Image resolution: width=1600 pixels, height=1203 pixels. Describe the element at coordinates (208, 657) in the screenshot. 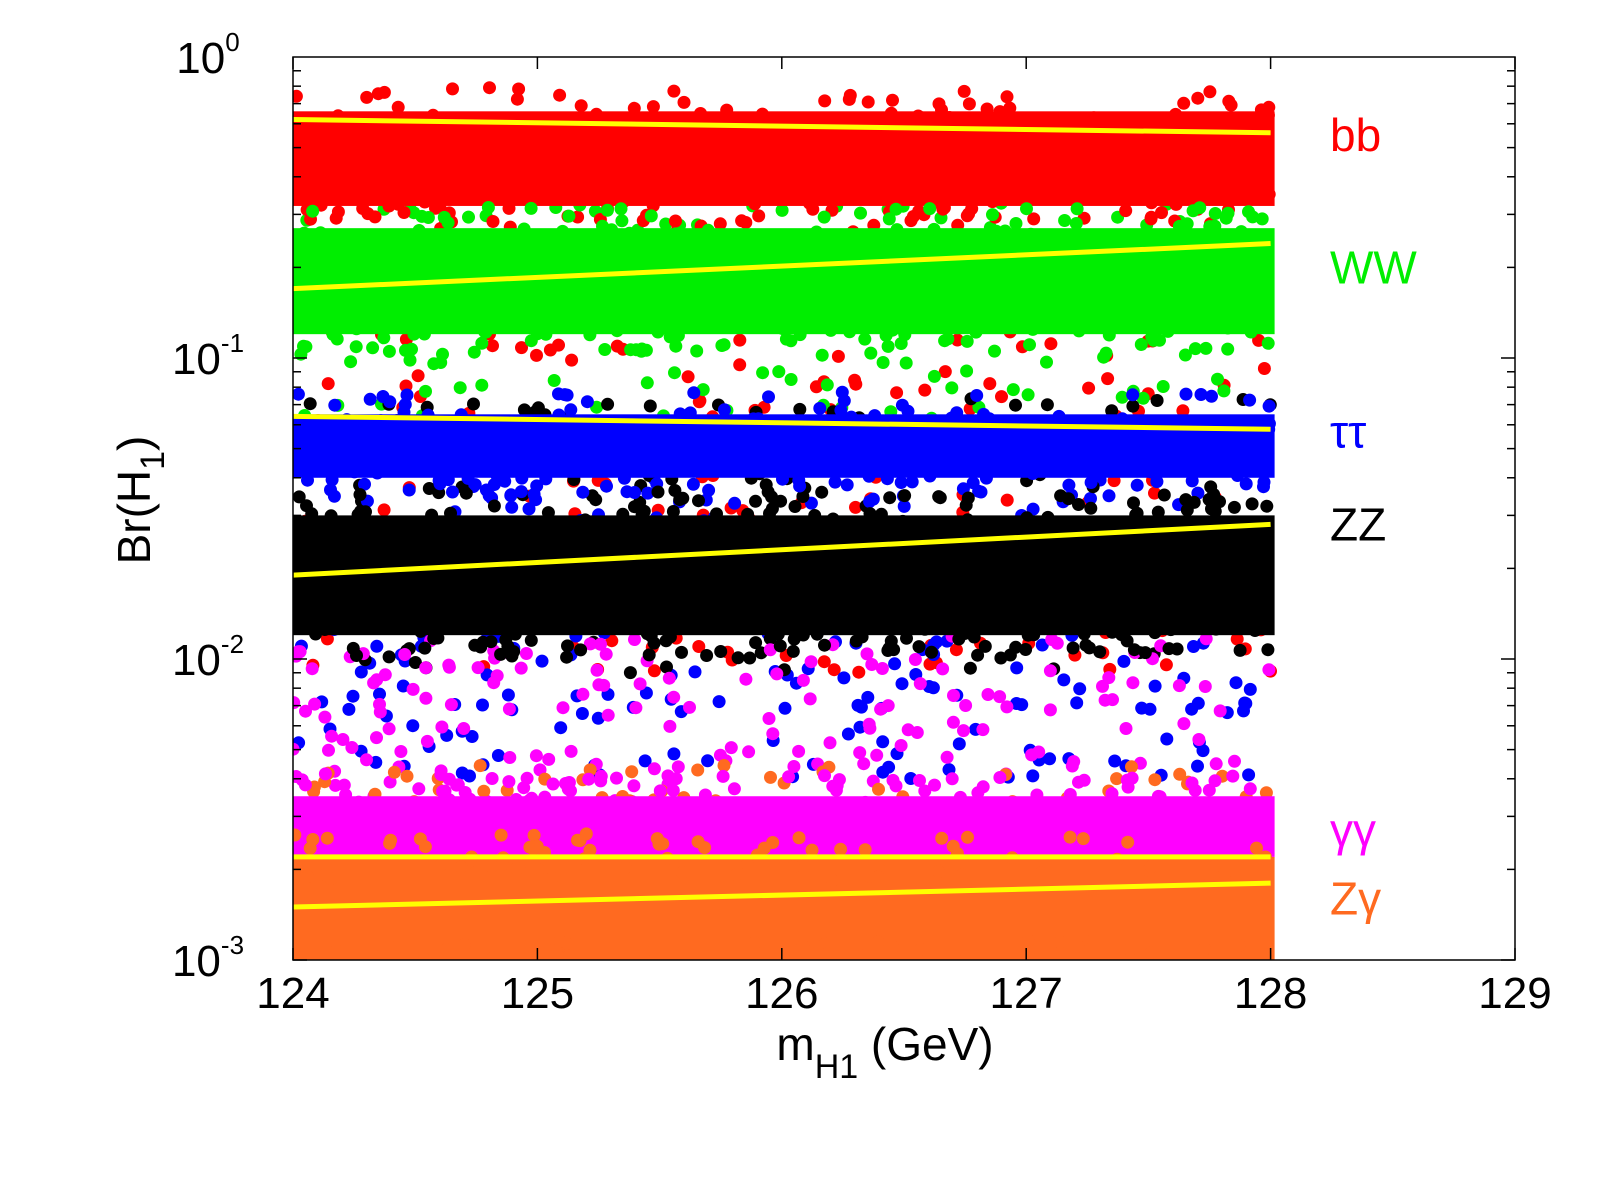

I see `y-tick-label-2: 10-2` at that location.